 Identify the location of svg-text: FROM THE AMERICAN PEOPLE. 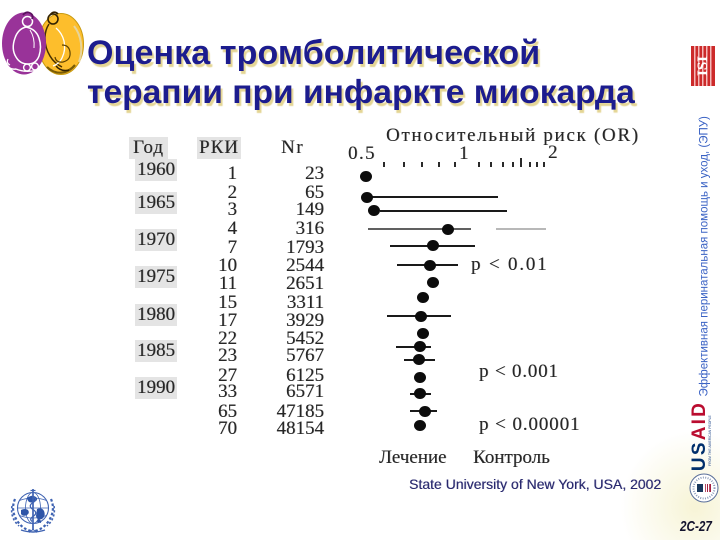
(710, 440).